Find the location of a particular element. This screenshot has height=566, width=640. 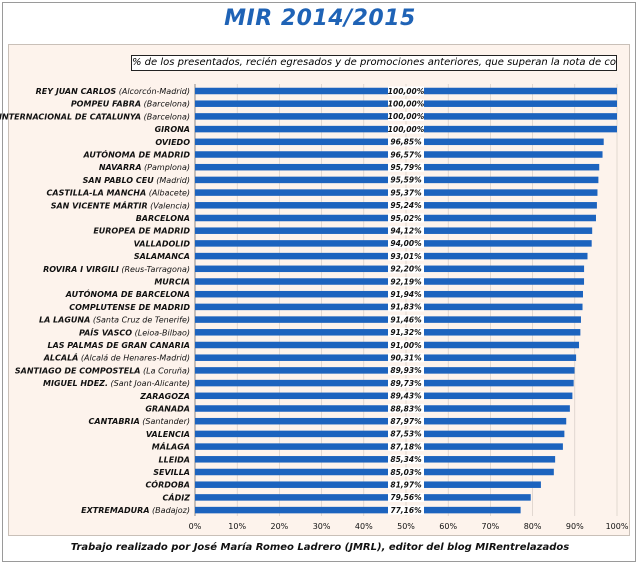

category-label: POMPEU FABRA (Barcelona) is located at coordinates (130, 104).